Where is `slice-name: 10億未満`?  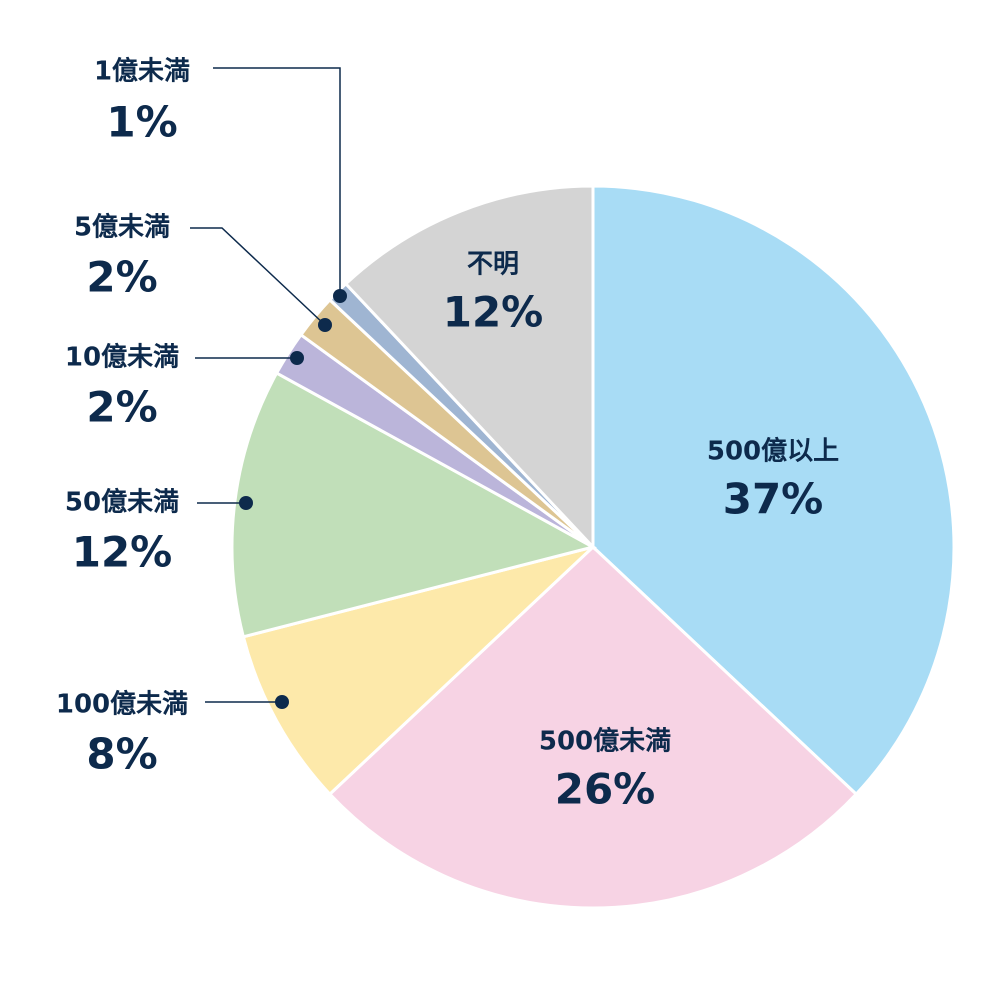 slice-name: 10億未満 is located at coordinates (122, 358).